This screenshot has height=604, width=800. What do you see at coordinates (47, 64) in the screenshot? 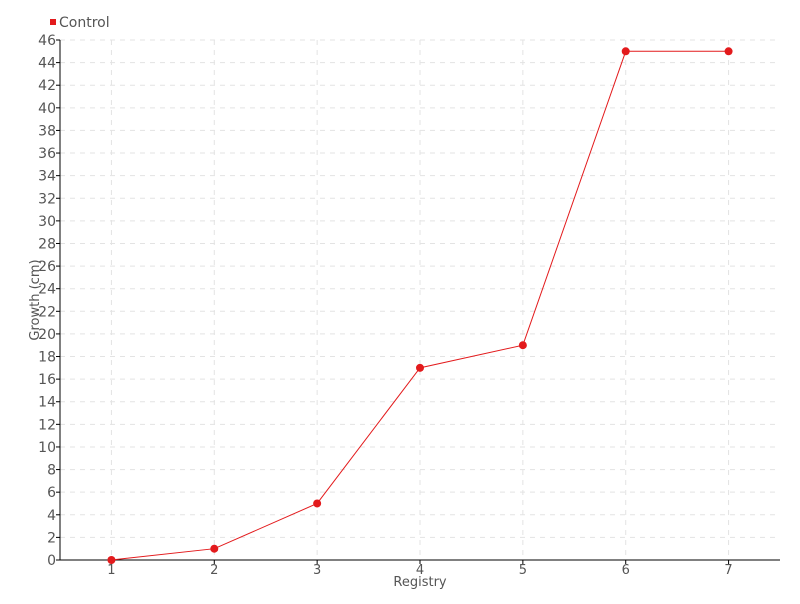
I see `y-tick-label: 44` at bounding box center [47, 64].